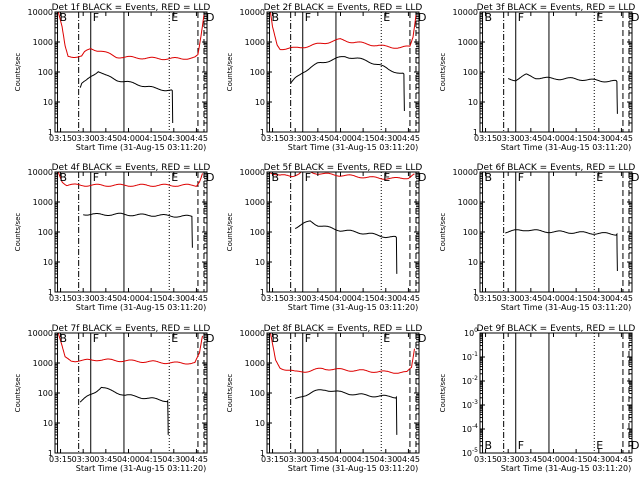 Image resolution: width=640 pixels, height=484 pixels. What do you see at coordinates (556, 8) in the screenshot?
I see `panel-title: Det 3f BLACK = Events, RED = LLD` at bounding box center [556, 8].